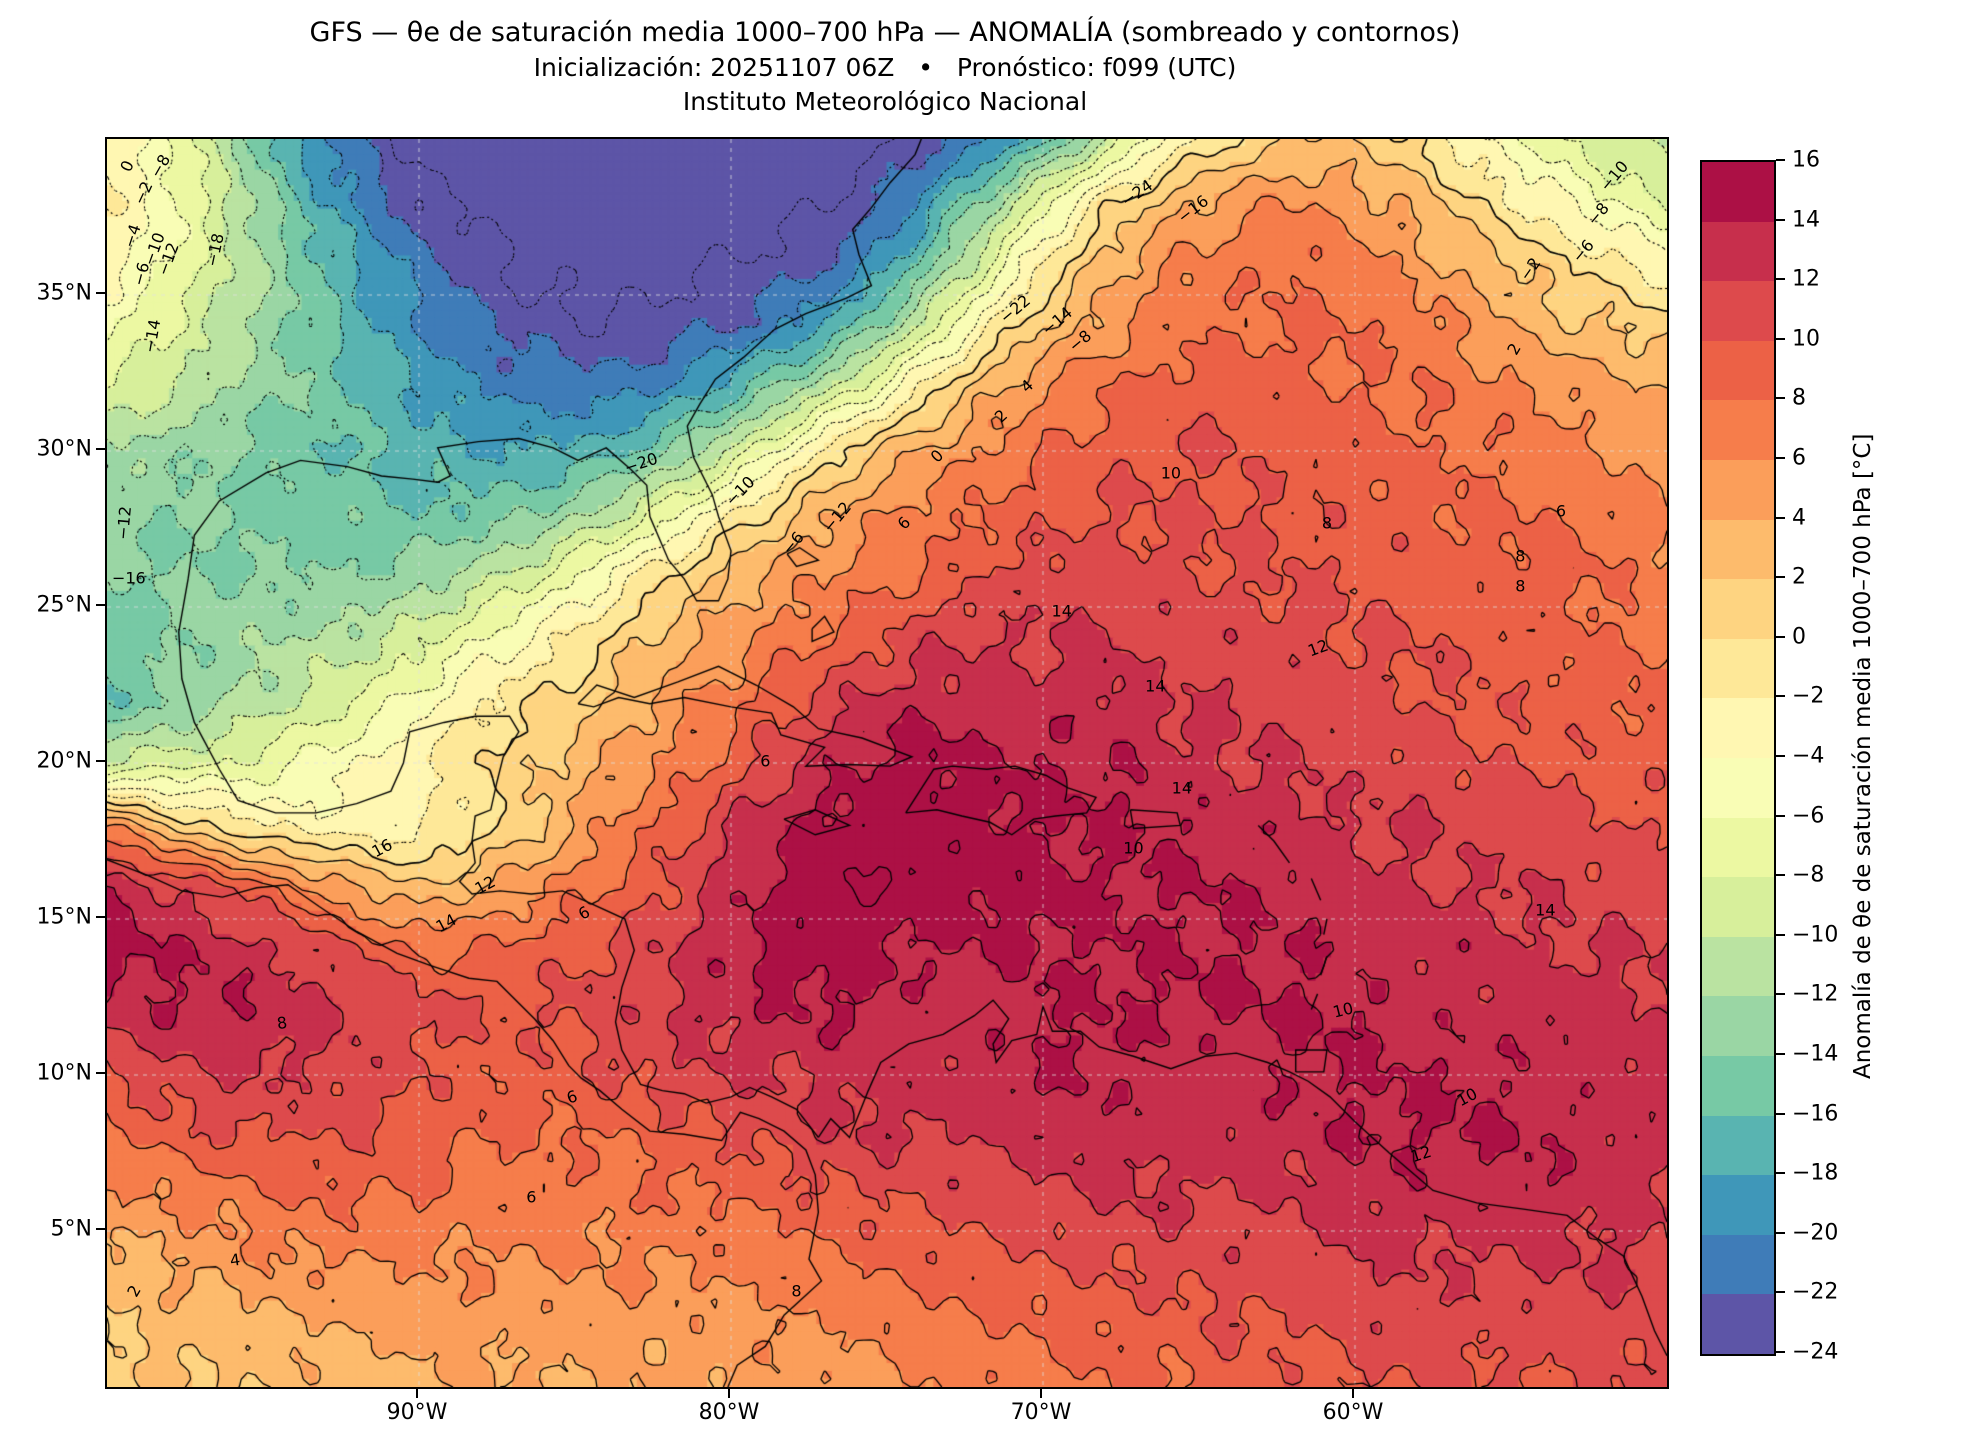 The height and width of the screenshot is (1440, 1980). I want to click on colorbar-tick-label: 6, so click(1799, 458).